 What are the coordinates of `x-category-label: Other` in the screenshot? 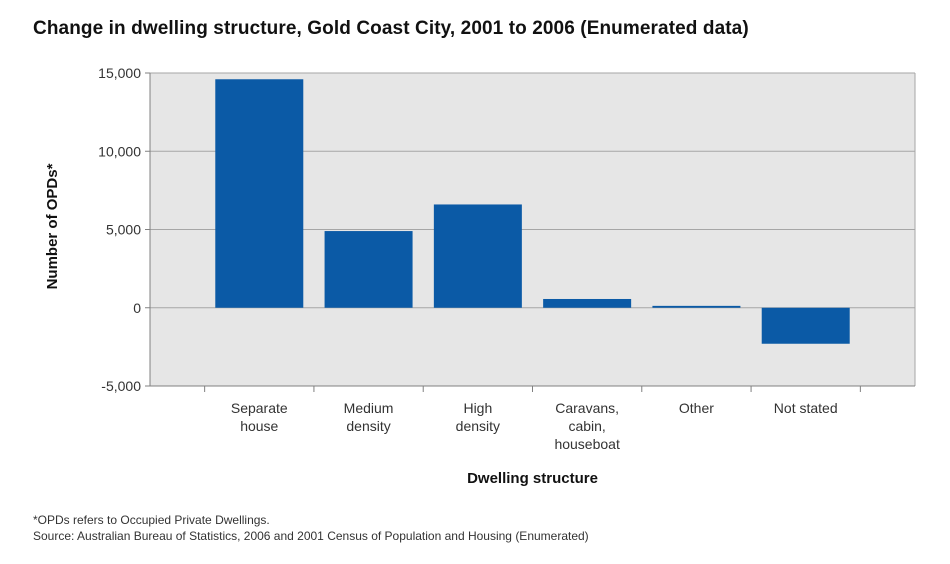 It's located at (696, 408).